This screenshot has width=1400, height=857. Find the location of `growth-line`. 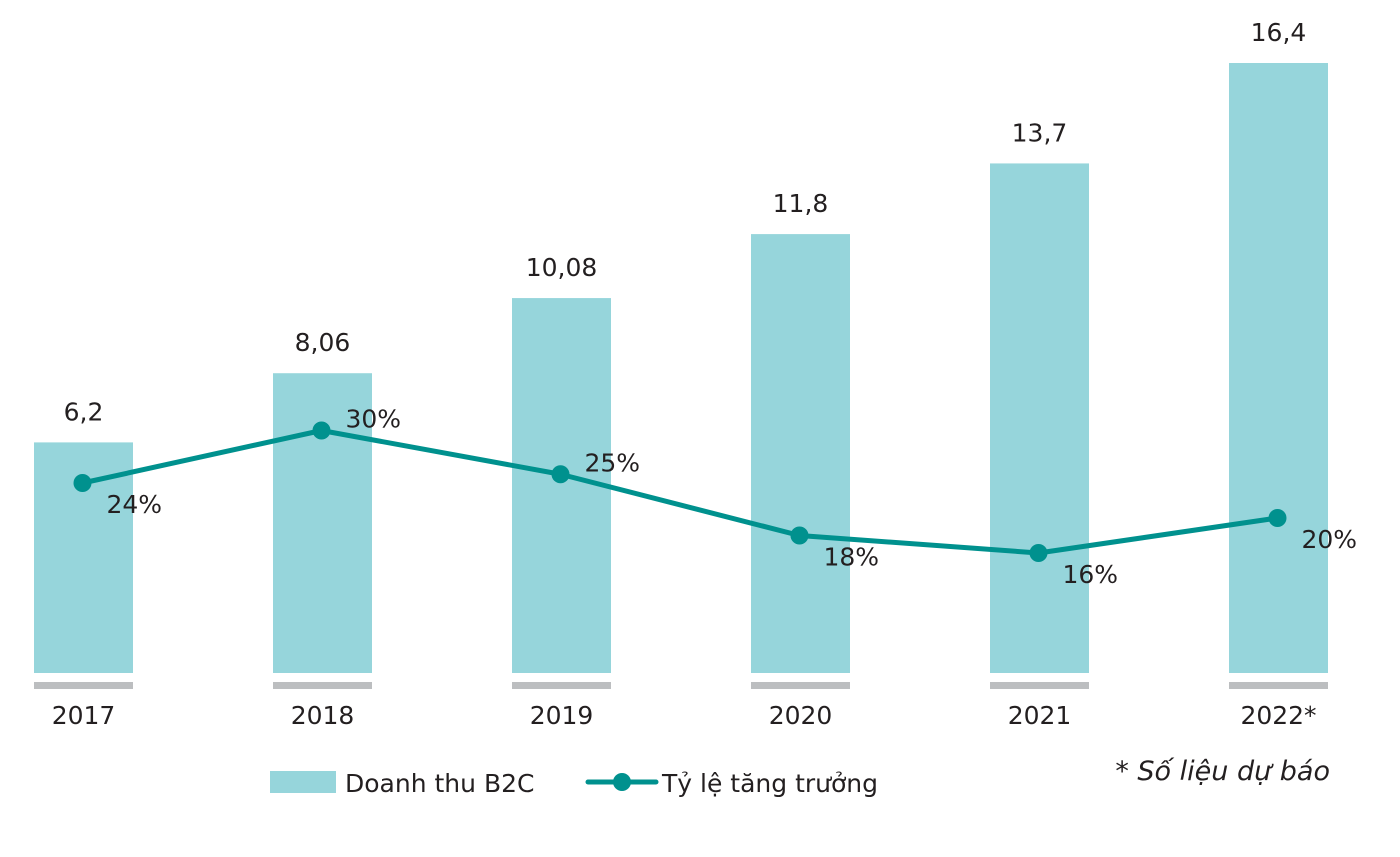

growth-line is located at coordinates (679, 492).